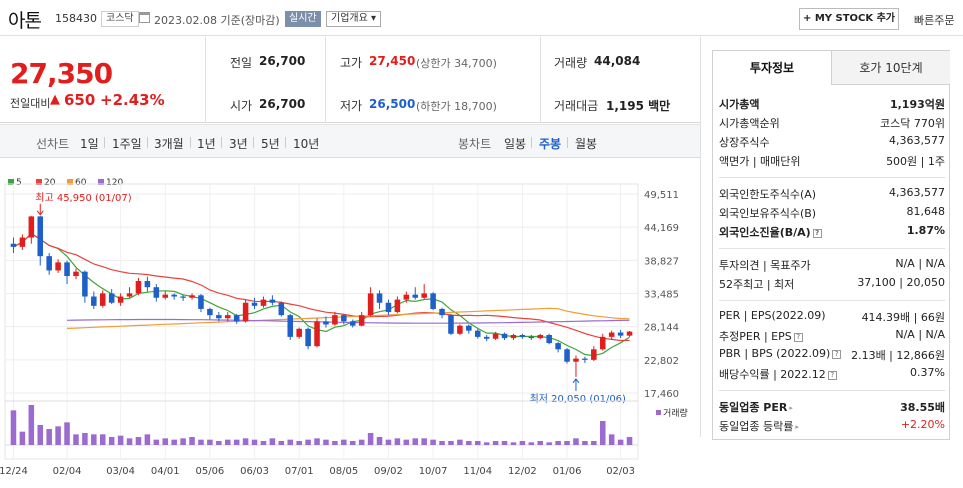  I want to click on info-value: +2.20%, so click(922, 424).